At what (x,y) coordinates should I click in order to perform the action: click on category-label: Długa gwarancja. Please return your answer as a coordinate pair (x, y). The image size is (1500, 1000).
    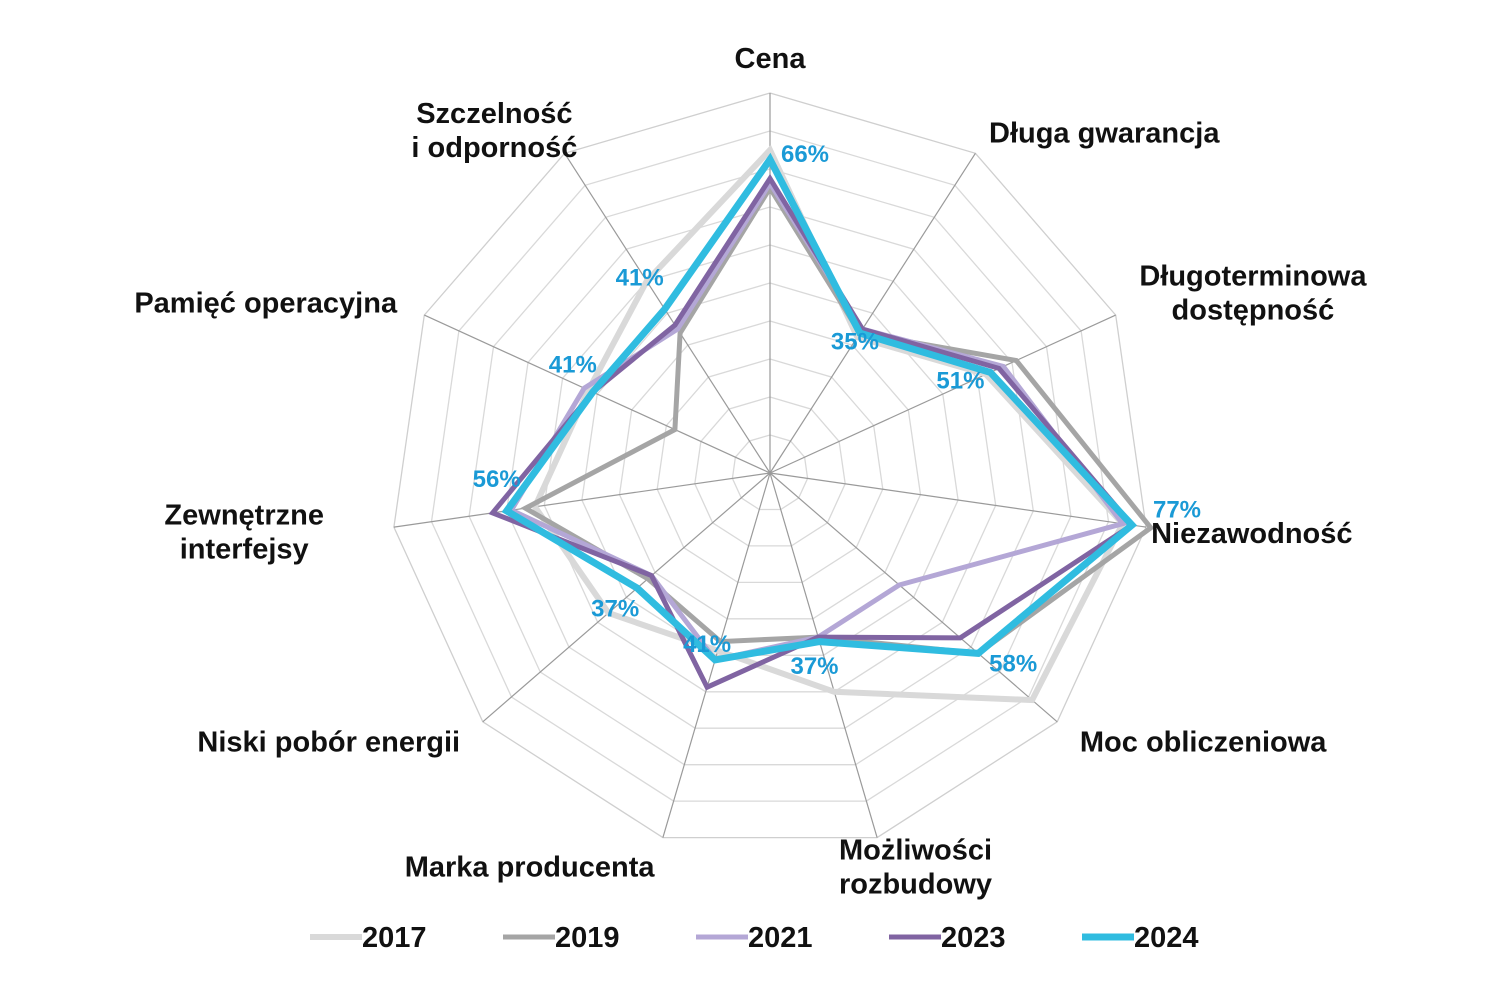
    Looking at the image, I should click on (1104, 133).